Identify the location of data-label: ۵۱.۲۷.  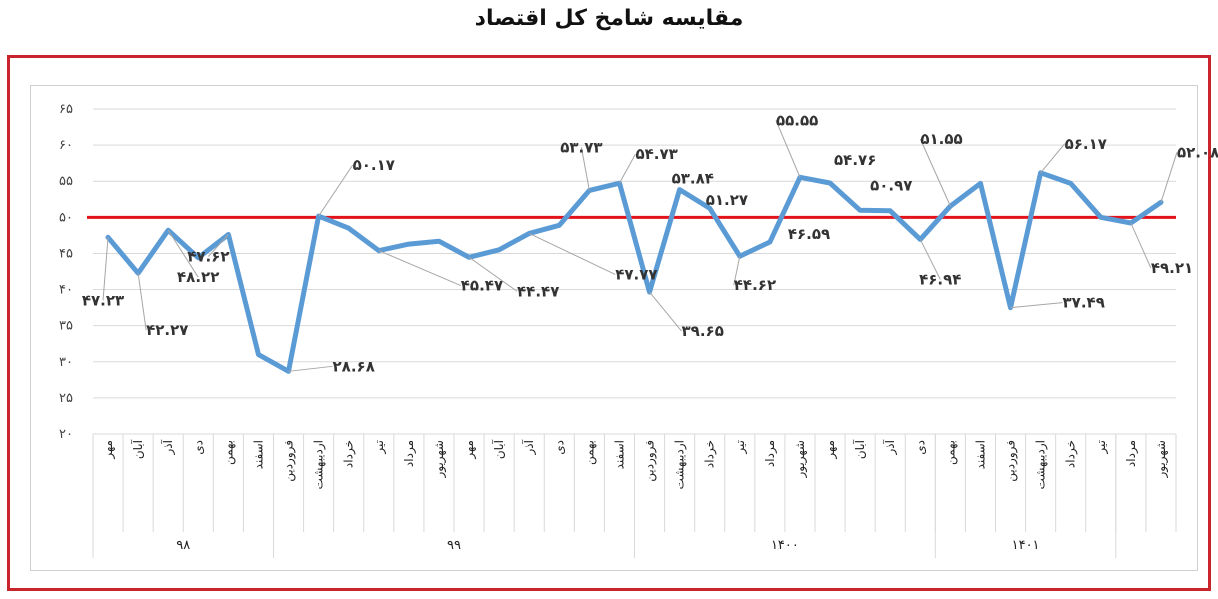
(727, 200).